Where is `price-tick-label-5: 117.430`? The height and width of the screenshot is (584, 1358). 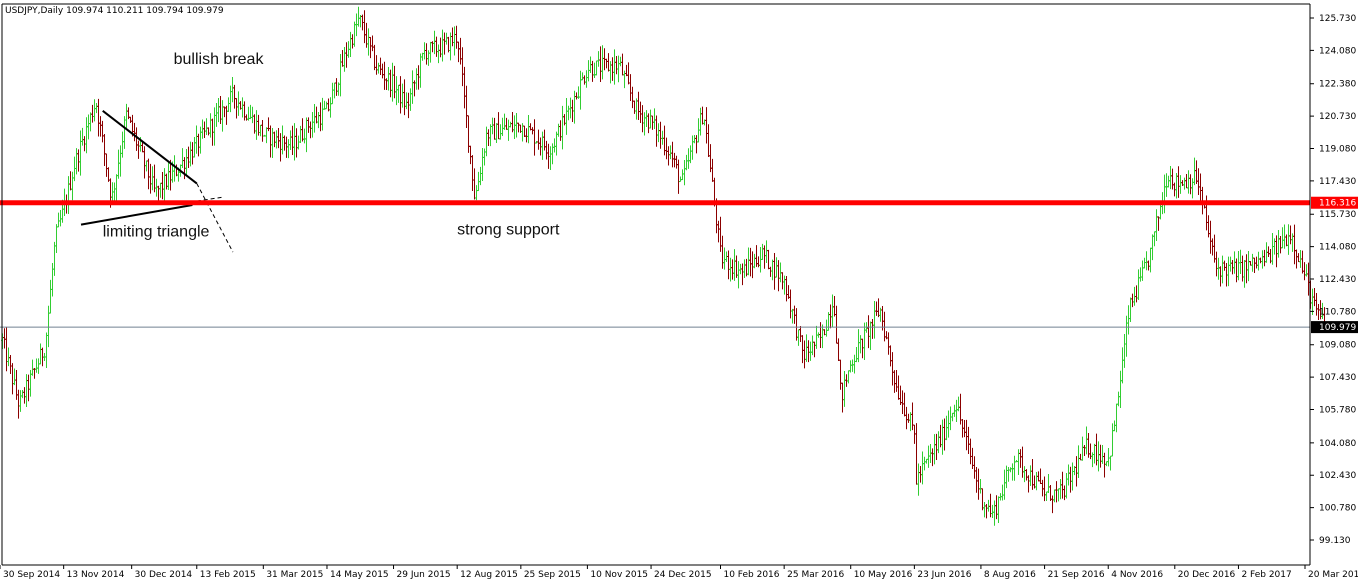
price-tick-label-5: 117.430 is located at coordinates (1337, 182).